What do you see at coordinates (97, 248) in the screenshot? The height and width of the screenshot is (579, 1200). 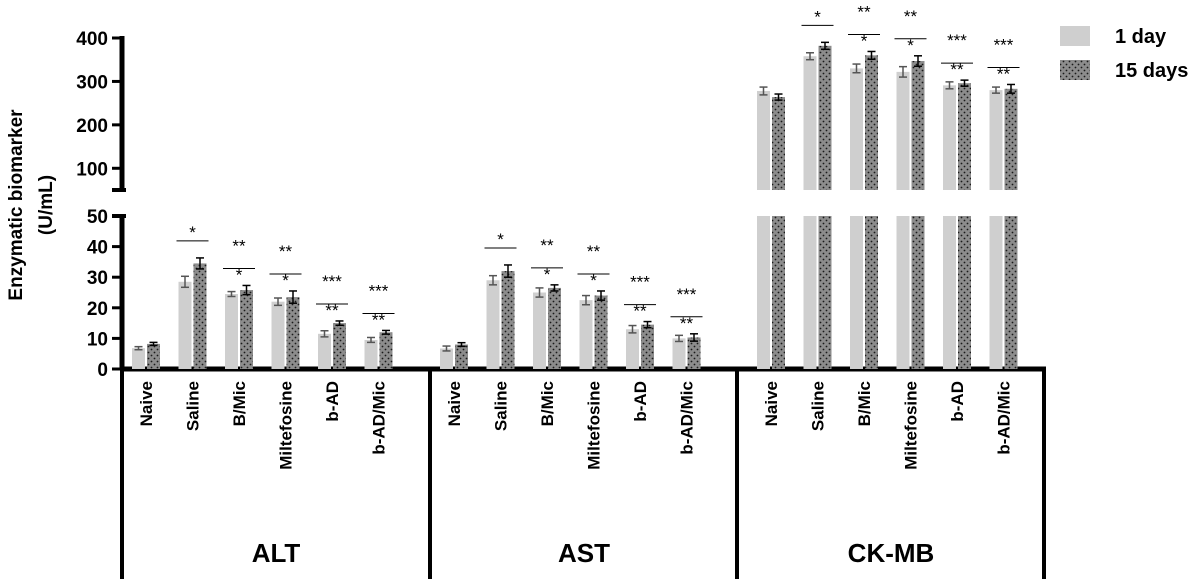 I see `y-tick-label: 40` at bounding box center [97, 248].